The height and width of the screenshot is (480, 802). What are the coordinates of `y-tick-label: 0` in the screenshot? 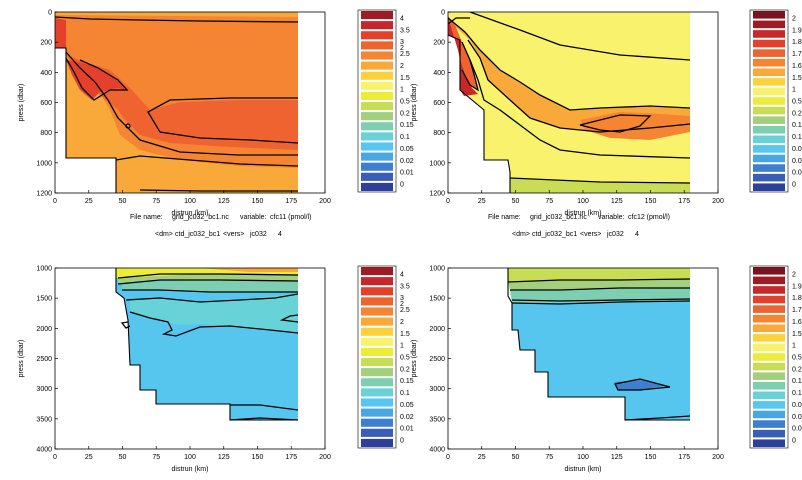 It's located at (443, 13).